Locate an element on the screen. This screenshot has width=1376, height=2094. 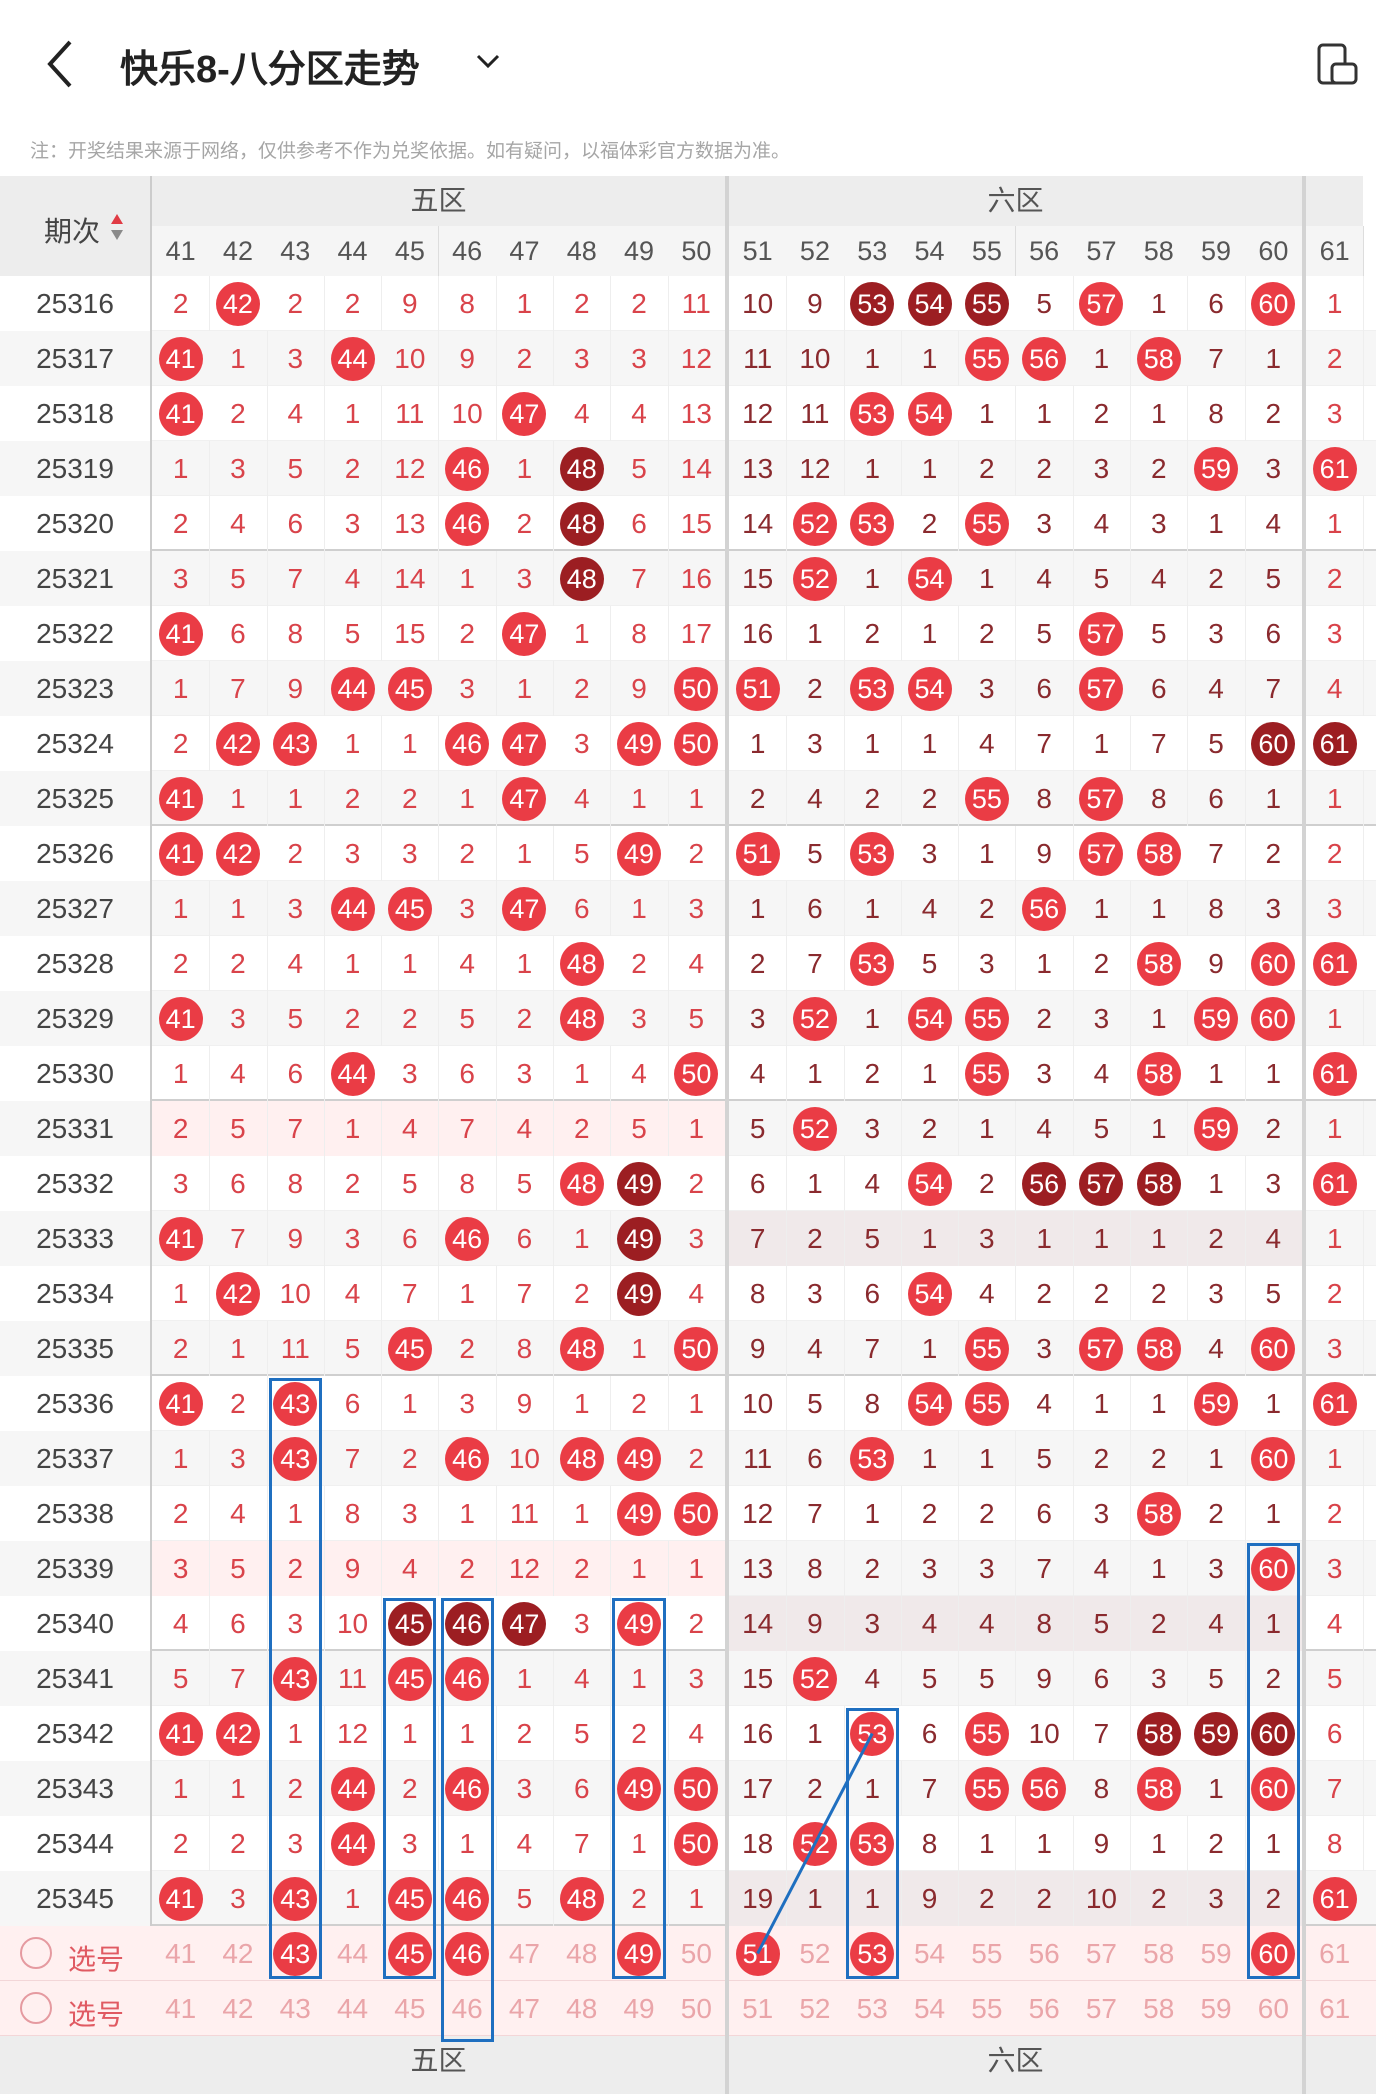
select-number: 43 is located at coordinates (295, 2008).